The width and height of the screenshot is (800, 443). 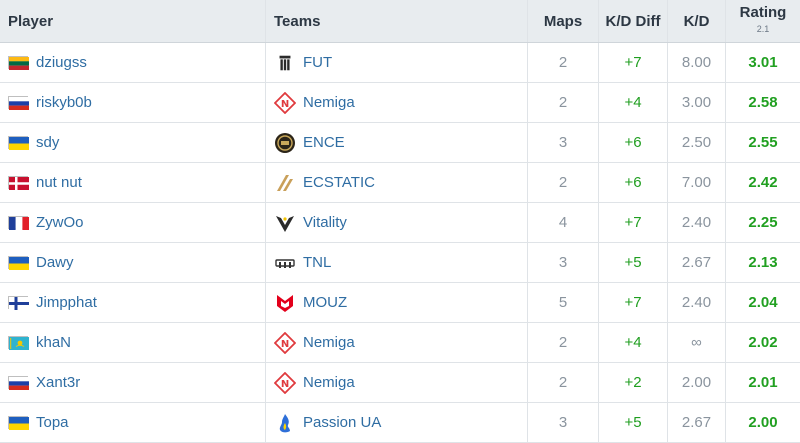 I want to click on team-cell: TNL, so click(x=397, y=262).